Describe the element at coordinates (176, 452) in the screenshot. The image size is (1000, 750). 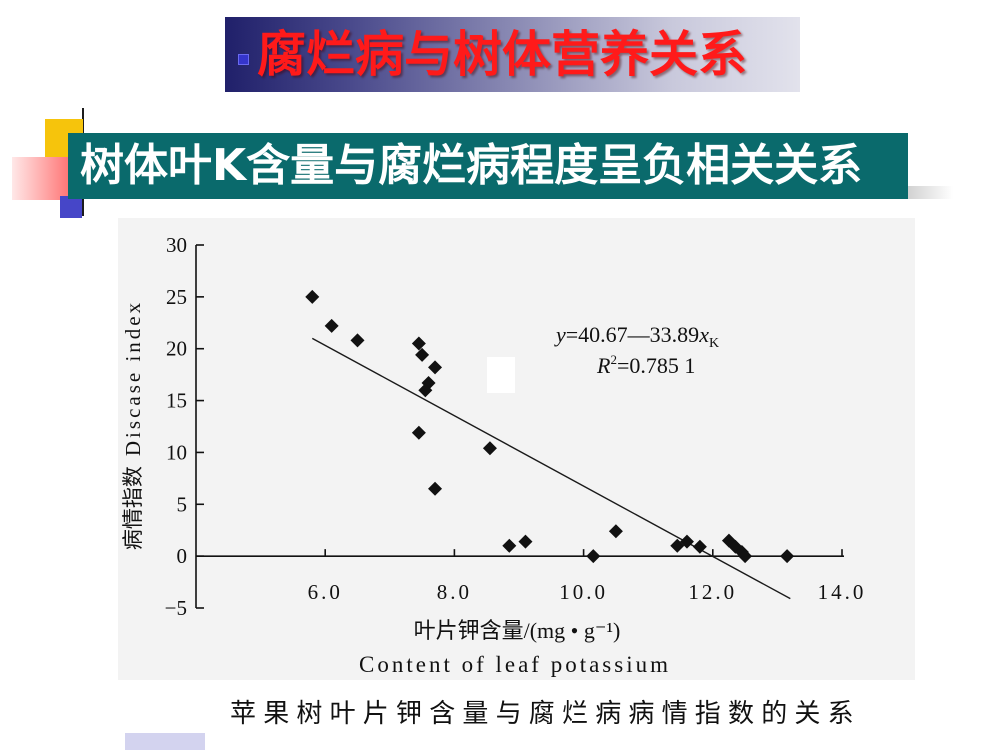
I see `y-tick-label: 10` at that location.